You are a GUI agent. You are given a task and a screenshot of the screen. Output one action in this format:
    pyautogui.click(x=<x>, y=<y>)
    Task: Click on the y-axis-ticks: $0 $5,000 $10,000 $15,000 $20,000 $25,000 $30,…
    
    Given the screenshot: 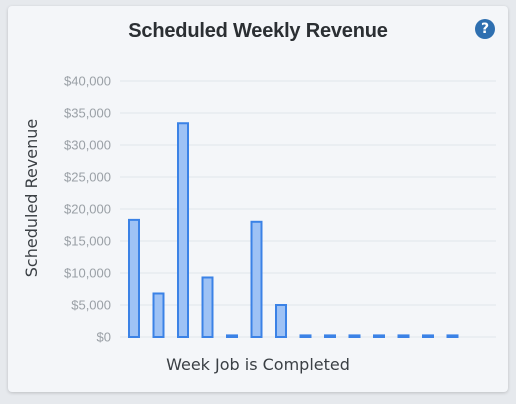 What is the action you would take?
    pyautogui.click(x=87, y=209)
    